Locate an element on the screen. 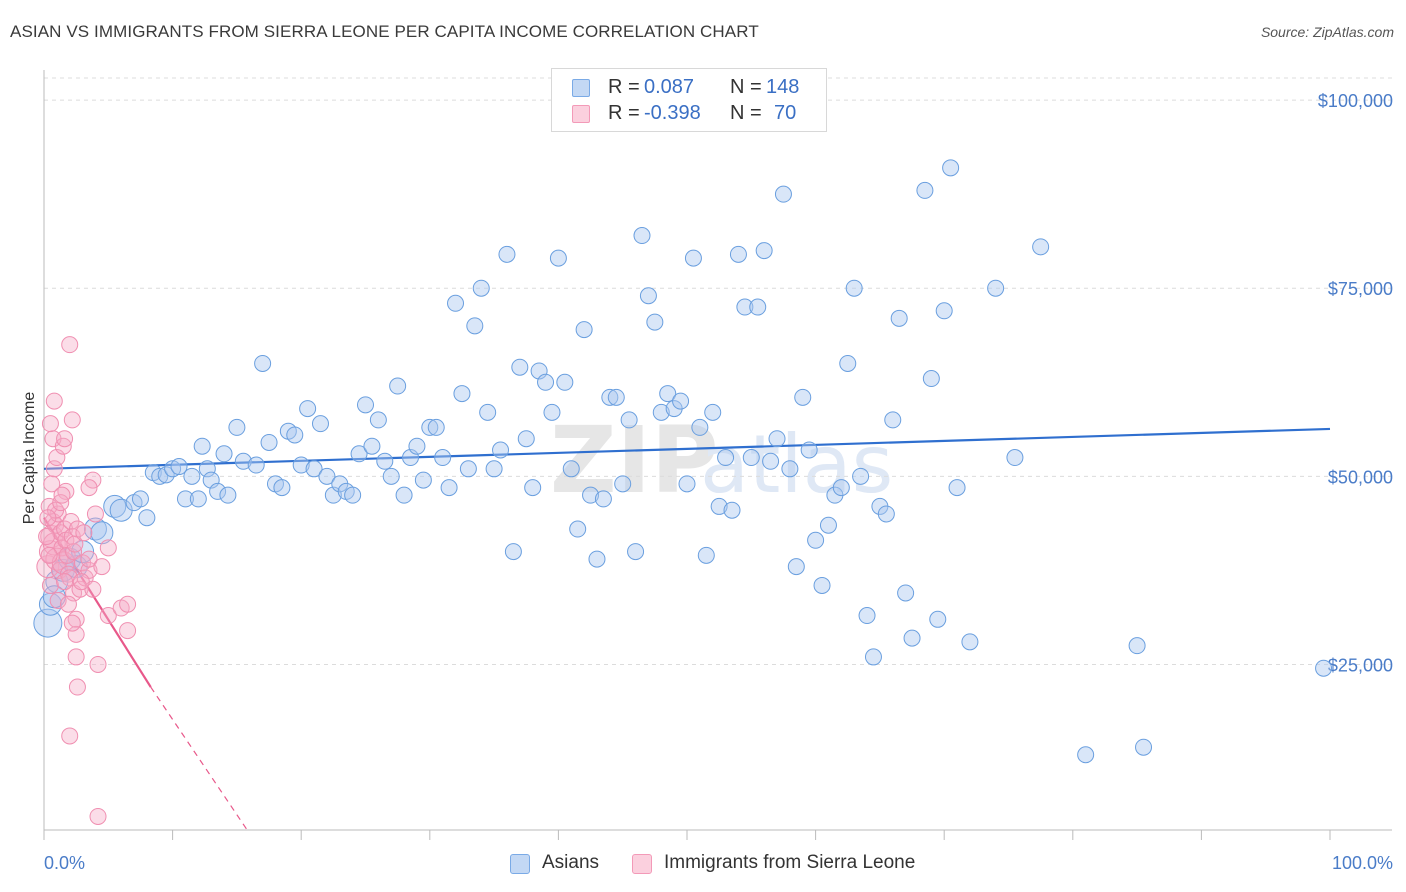 This screenshot has width=1406, height=892. y-tick-label: $25,000 is located at coordinates (1360, 665).